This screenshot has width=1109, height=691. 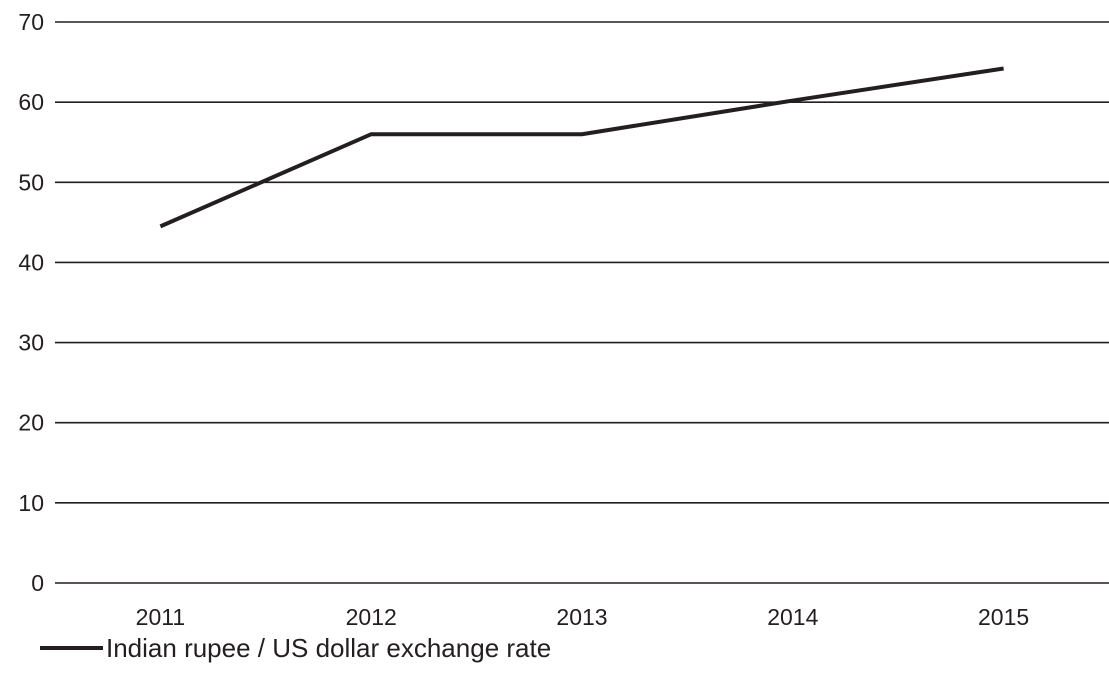 What do you see at coordinates (31, 262) in the screenshot?
I see `y-tick-label: 40` at bounding box center [31, 262].